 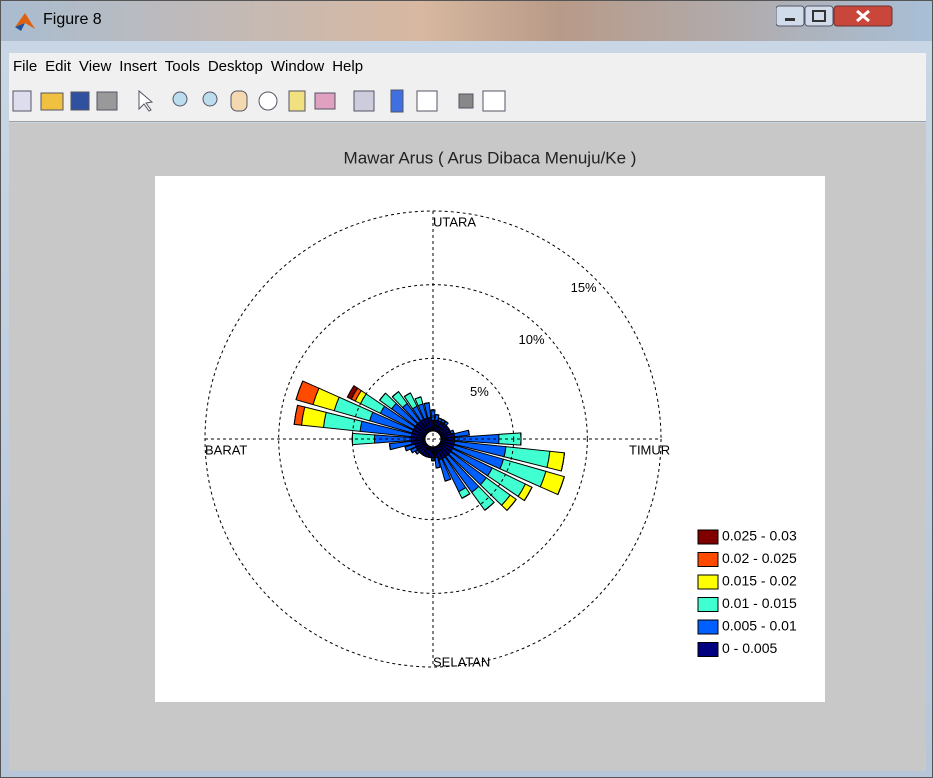 I want to click on minimize-icon, so click(x=790, y=19).